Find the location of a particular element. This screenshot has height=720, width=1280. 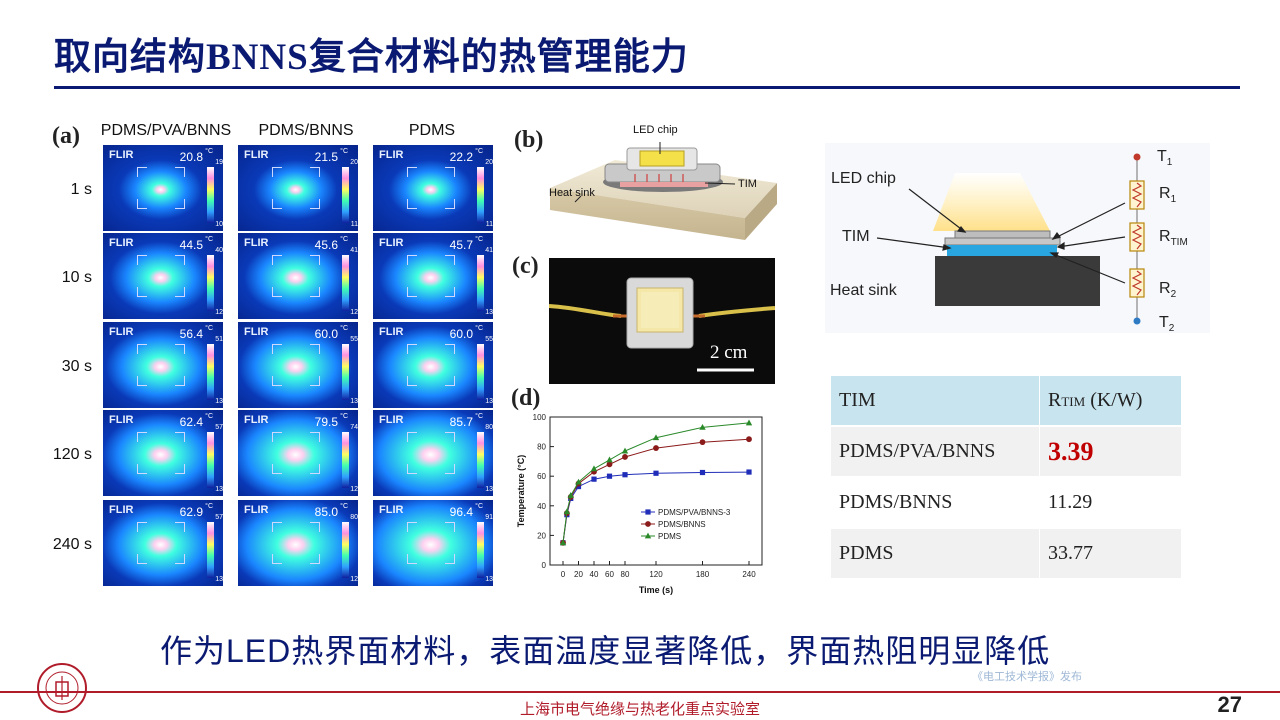

max-temperature: 45.6 is located at coordinates (326, 245).